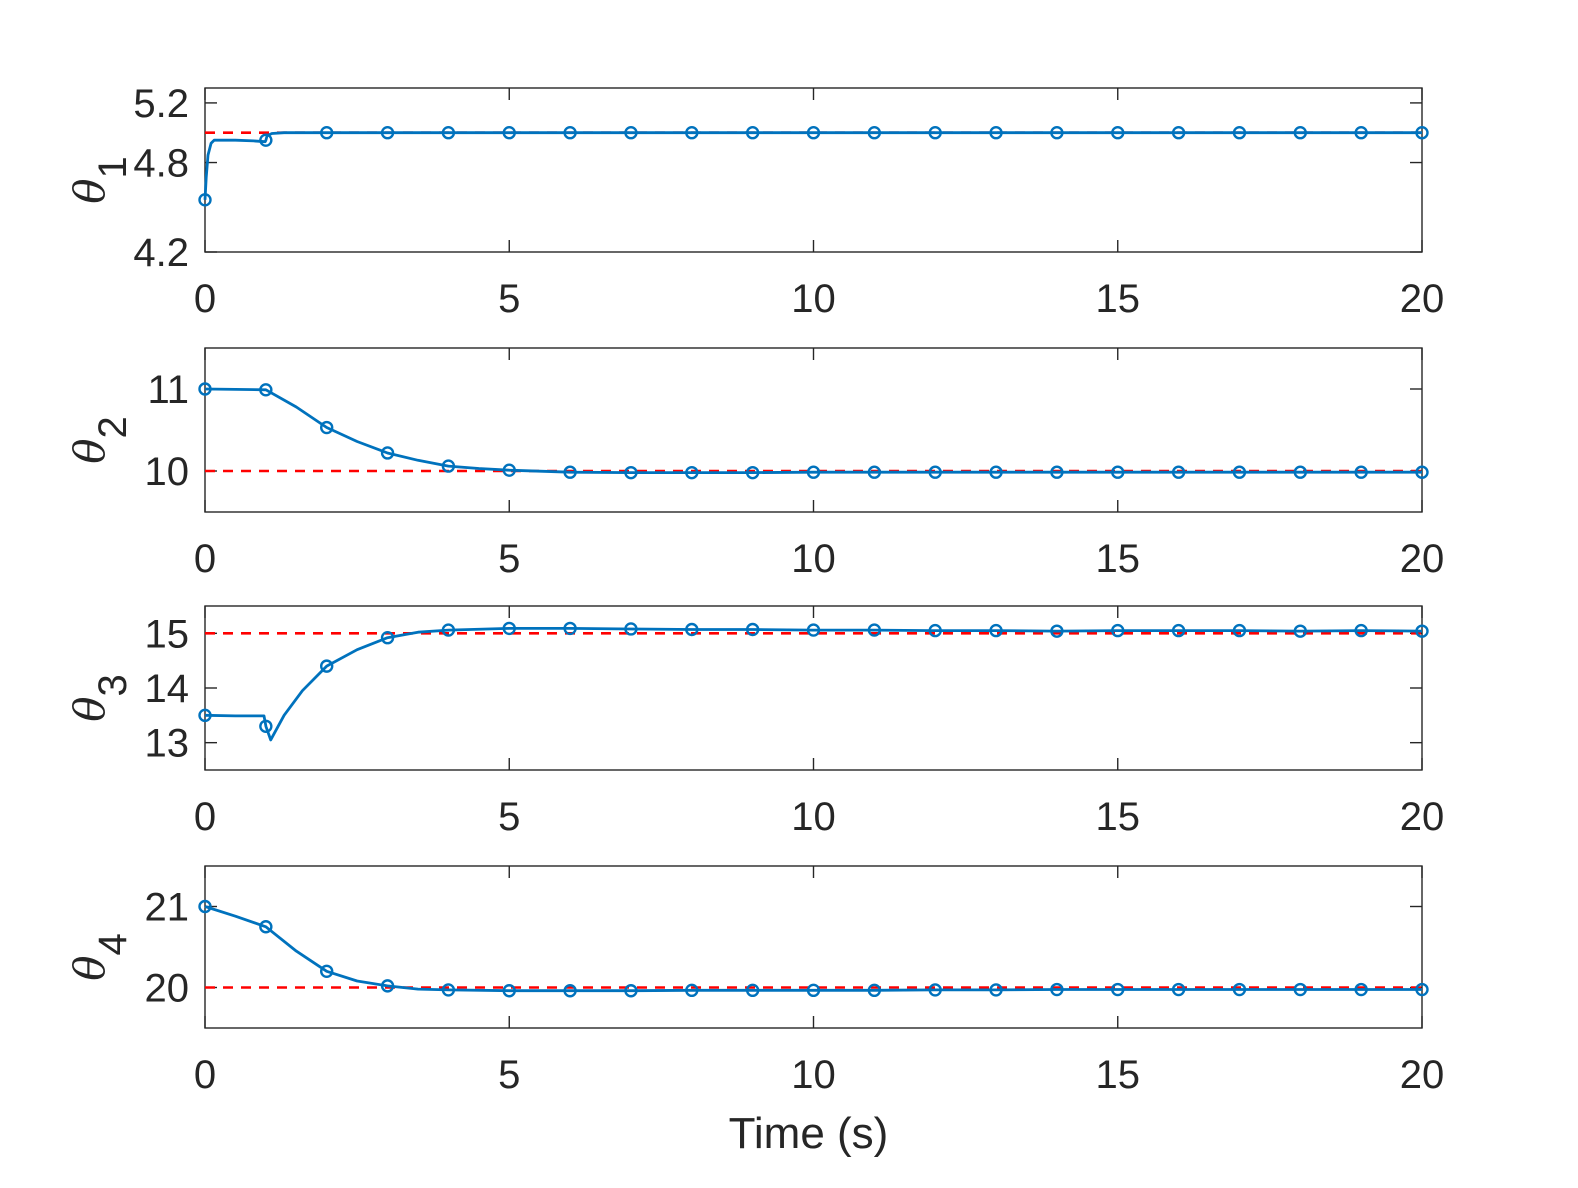  Describe the element at coordinates (100, 180) in the screenshot. I see `y-axis-label: θ1` at that location.